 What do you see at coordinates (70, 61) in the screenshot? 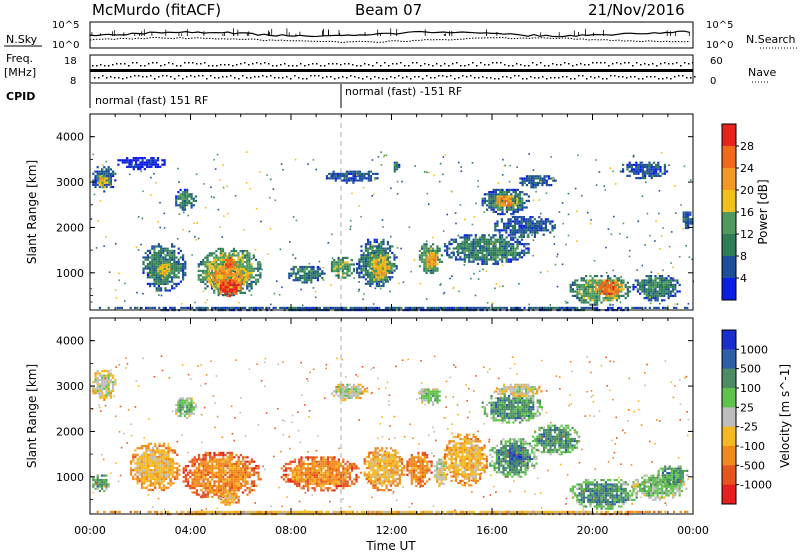
I see `freq-tick-high: 18` at bounding box center [70, 61].